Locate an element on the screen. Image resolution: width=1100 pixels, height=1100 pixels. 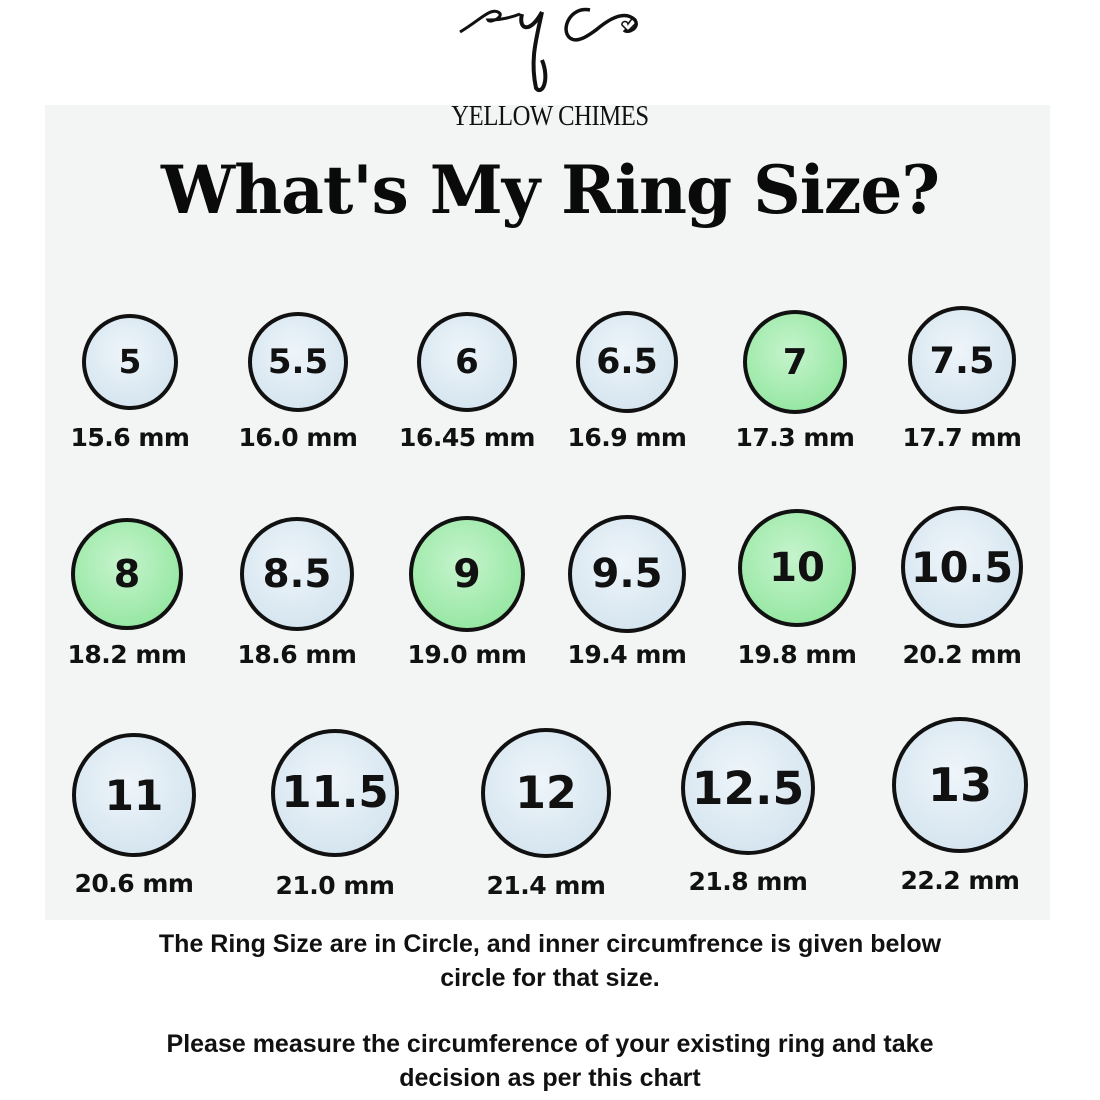
ring-circle-size: 12 is located at coordinates (546, 793).